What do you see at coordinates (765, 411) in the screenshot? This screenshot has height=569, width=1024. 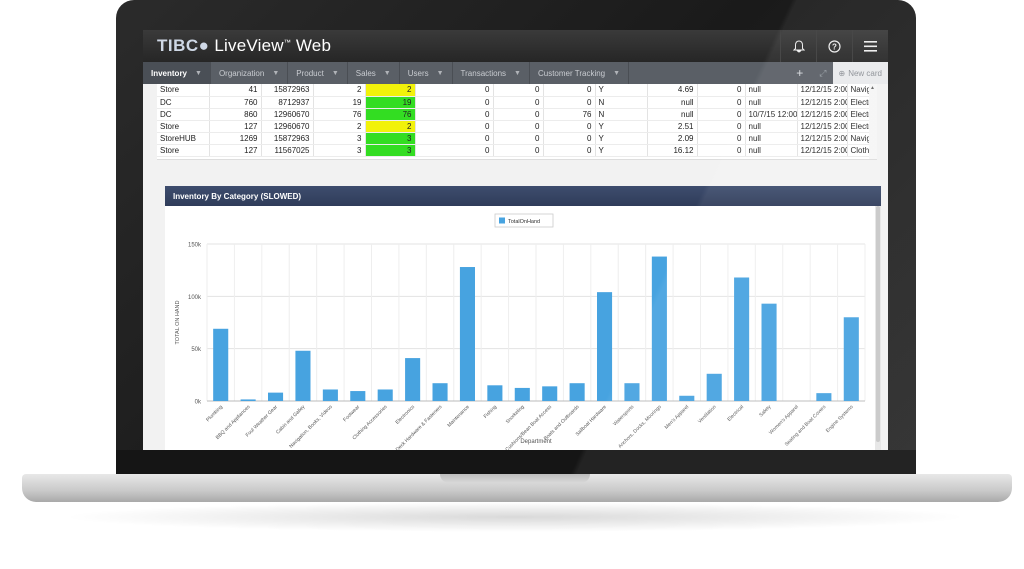 I see `x-tick-label: Safety` at bounding box center [765, 411].